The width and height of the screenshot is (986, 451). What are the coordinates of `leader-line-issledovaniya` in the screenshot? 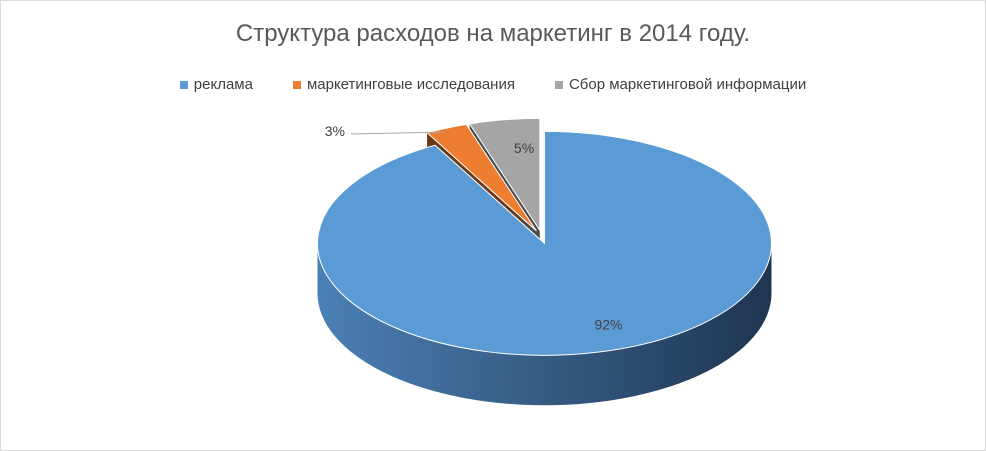 It's located at (397, 133).